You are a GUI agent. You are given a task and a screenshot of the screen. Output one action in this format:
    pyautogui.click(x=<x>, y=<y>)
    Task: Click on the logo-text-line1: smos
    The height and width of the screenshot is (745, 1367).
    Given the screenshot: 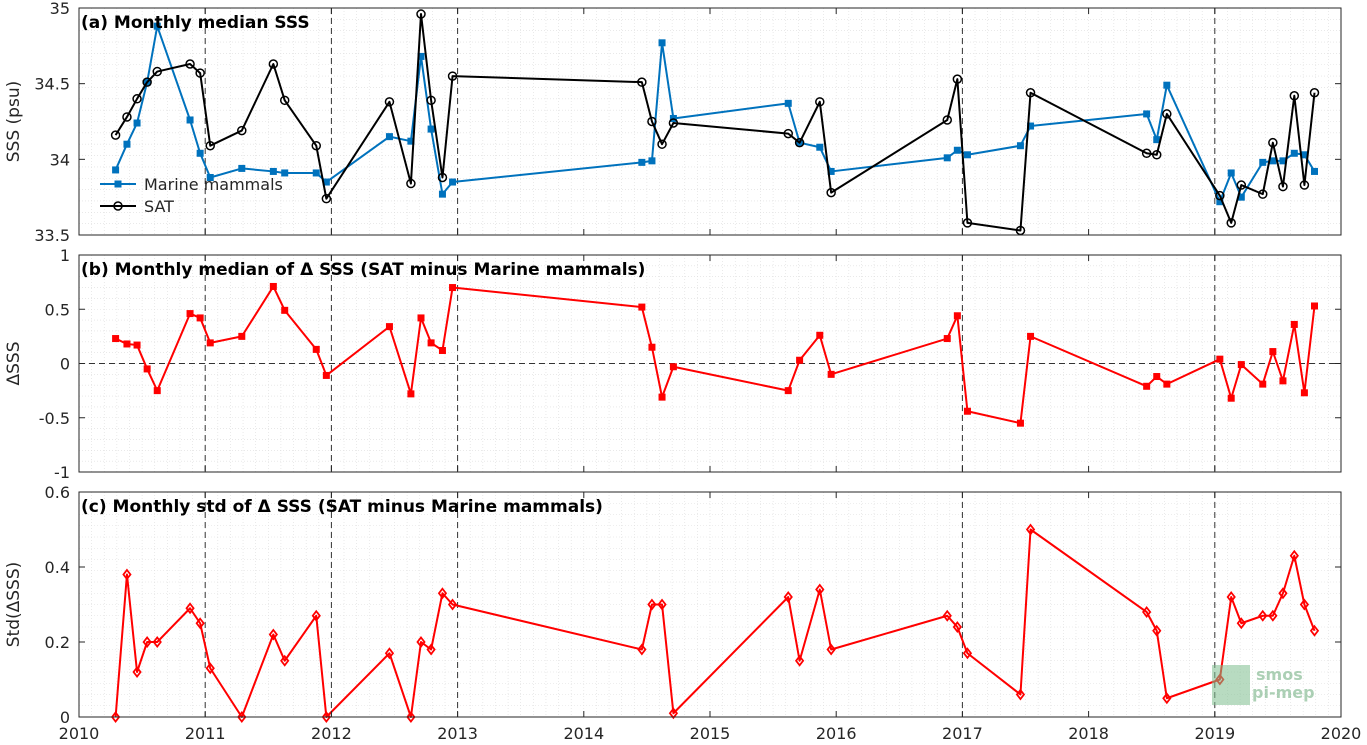 What is the action you would take?
    pyautogui.click(x=1279, y=674)
    